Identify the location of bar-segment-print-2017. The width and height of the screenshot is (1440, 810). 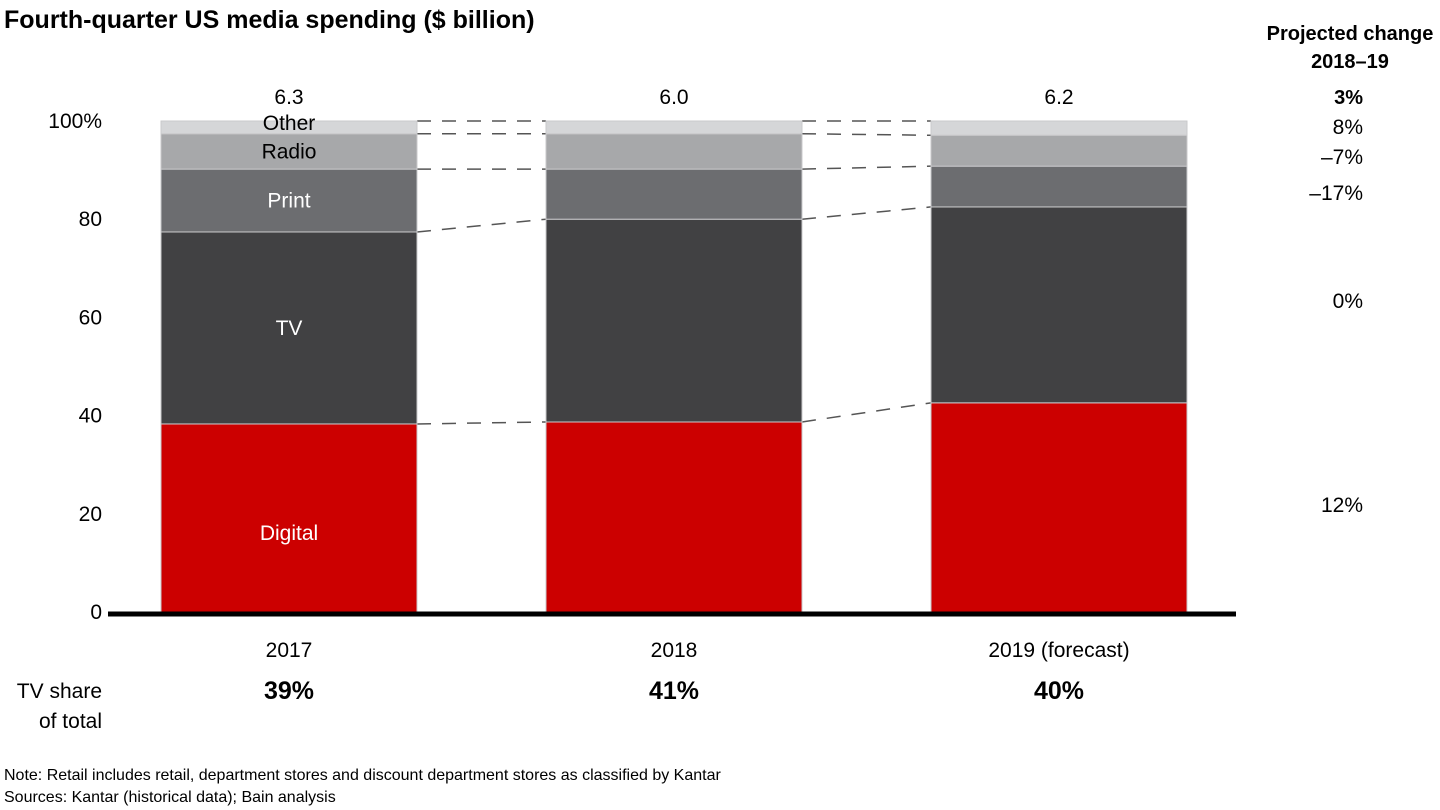
(289, 200).